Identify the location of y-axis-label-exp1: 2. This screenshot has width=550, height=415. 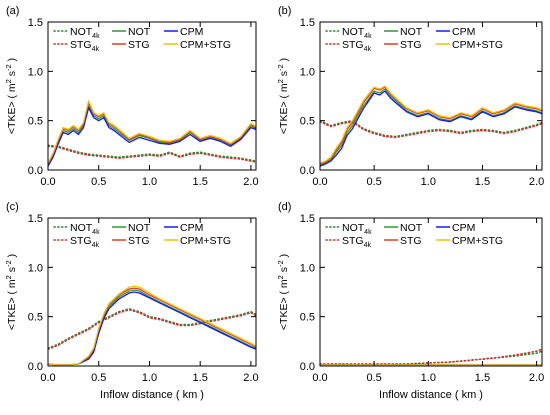
(8, 81).